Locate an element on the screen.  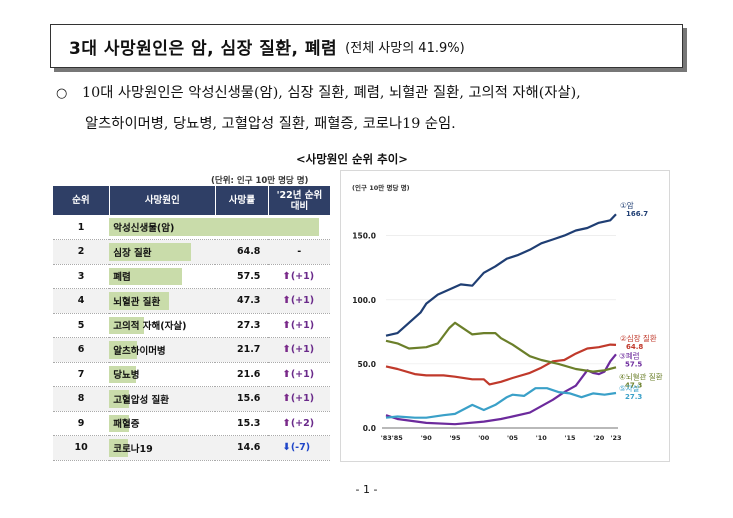
change-cell: - is located at coordinates (299, 252).